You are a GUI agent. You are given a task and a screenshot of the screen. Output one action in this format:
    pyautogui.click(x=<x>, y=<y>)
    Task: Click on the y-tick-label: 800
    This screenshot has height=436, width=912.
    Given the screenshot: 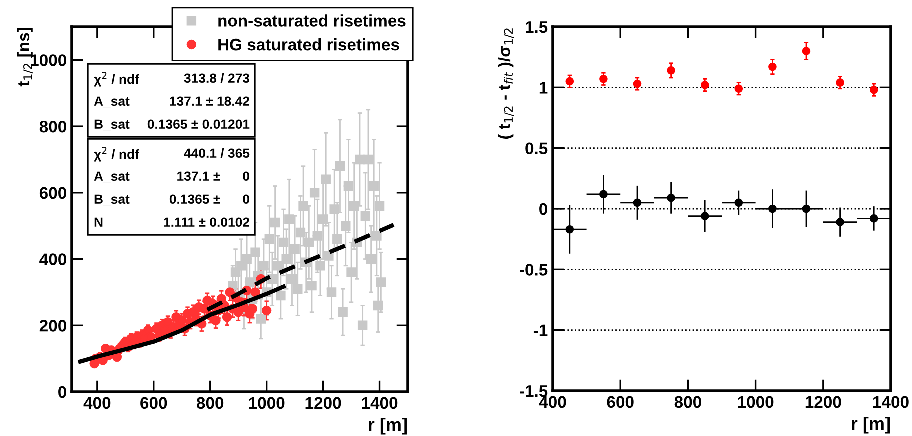 What is the action you would take?
    pyautogui.click(x=53, y=126)
    